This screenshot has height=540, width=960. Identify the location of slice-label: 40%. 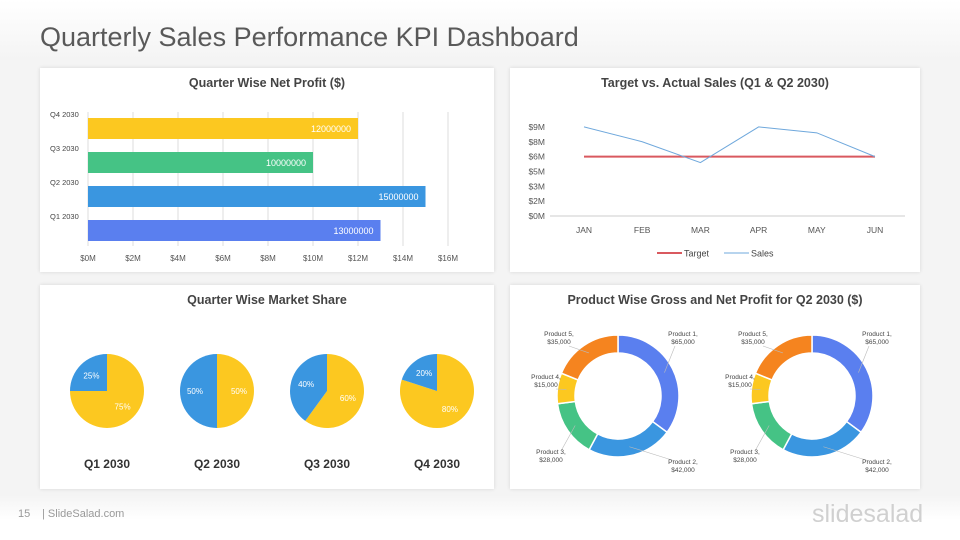
(306, 384).